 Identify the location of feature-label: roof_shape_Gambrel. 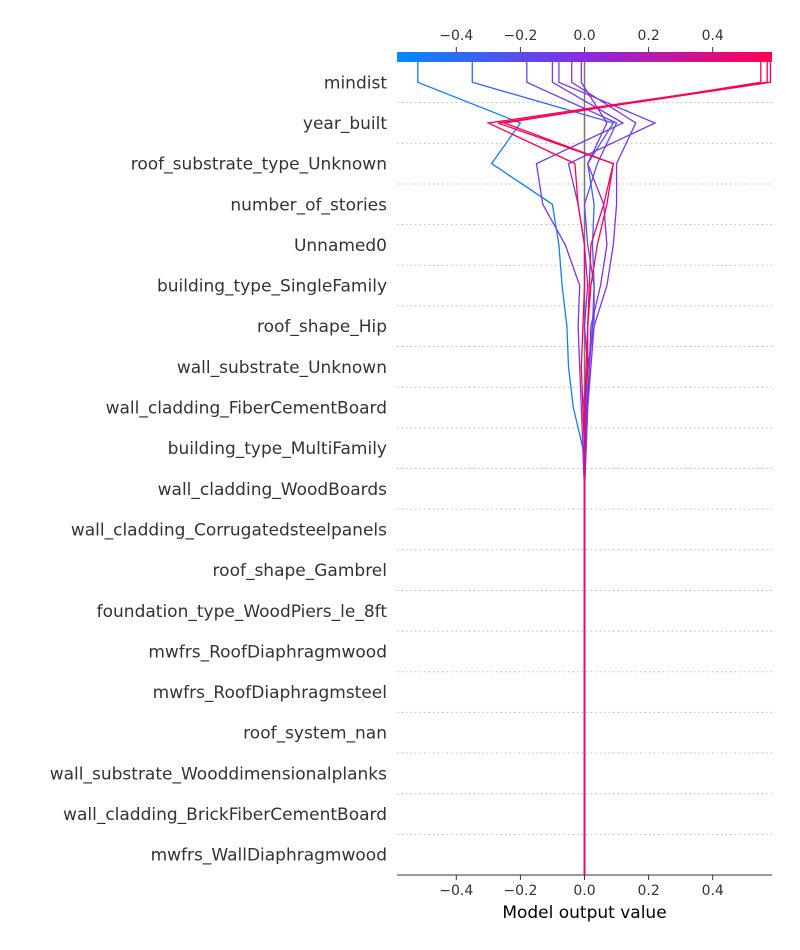
(300, 571).